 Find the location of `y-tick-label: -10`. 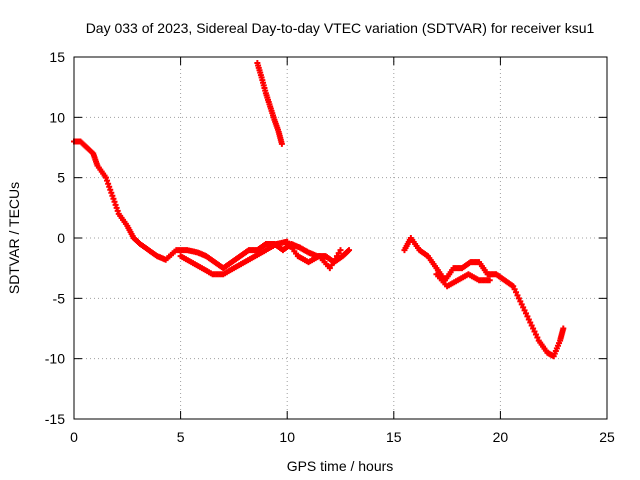

y-tick-label: -10 is located at coordinates (55, 359).